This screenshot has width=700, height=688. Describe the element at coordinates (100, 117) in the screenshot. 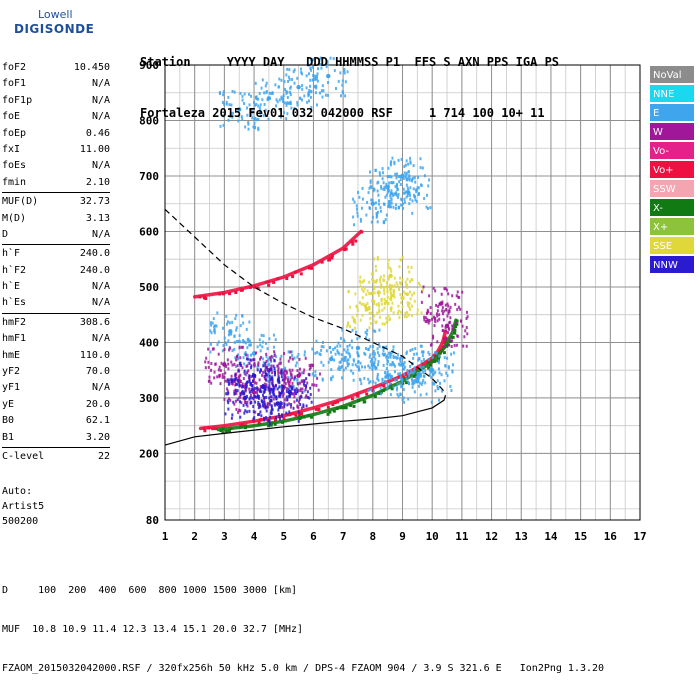

I see `param-value: N/A` at that location.